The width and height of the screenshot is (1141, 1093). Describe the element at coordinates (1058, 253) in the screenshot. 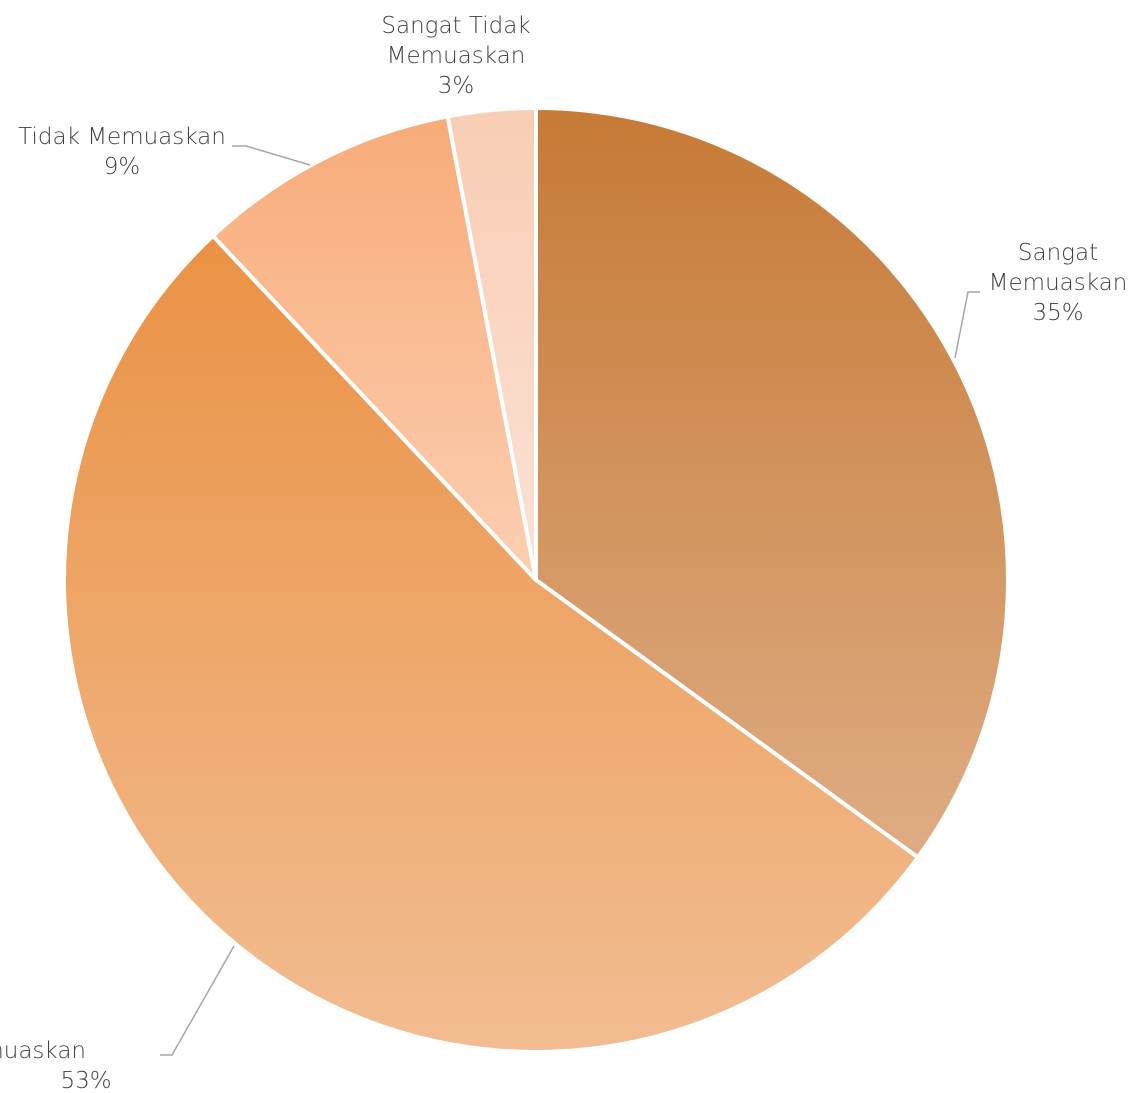

I see `data-label-name: Sangat` at that location.